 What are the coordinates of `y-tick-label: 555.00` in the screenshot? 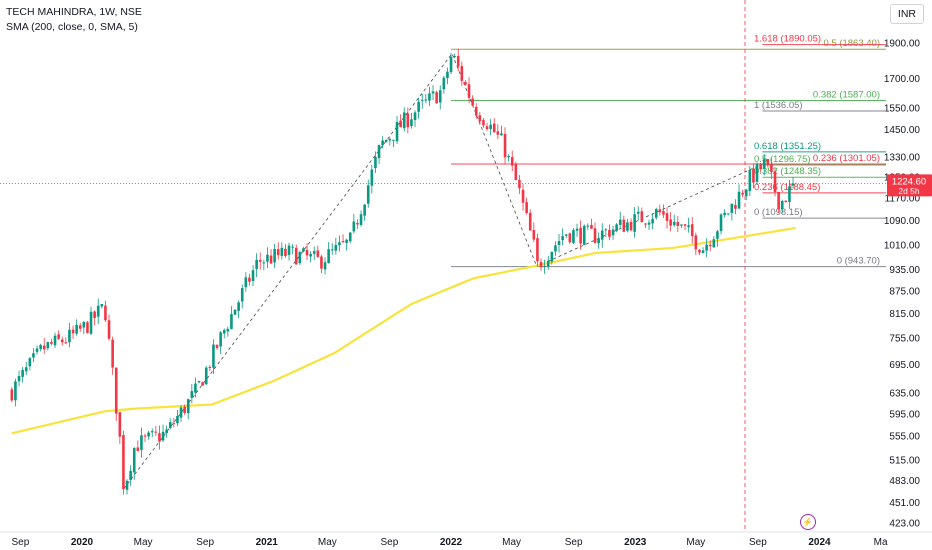 It's located at (904, 437).